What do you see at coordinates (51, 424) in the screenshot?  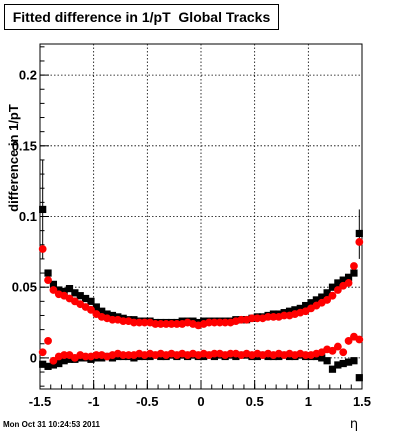 I see `timestamp: Mon Oct 31 10:24:53 2011` at bounding box center [51, 424].